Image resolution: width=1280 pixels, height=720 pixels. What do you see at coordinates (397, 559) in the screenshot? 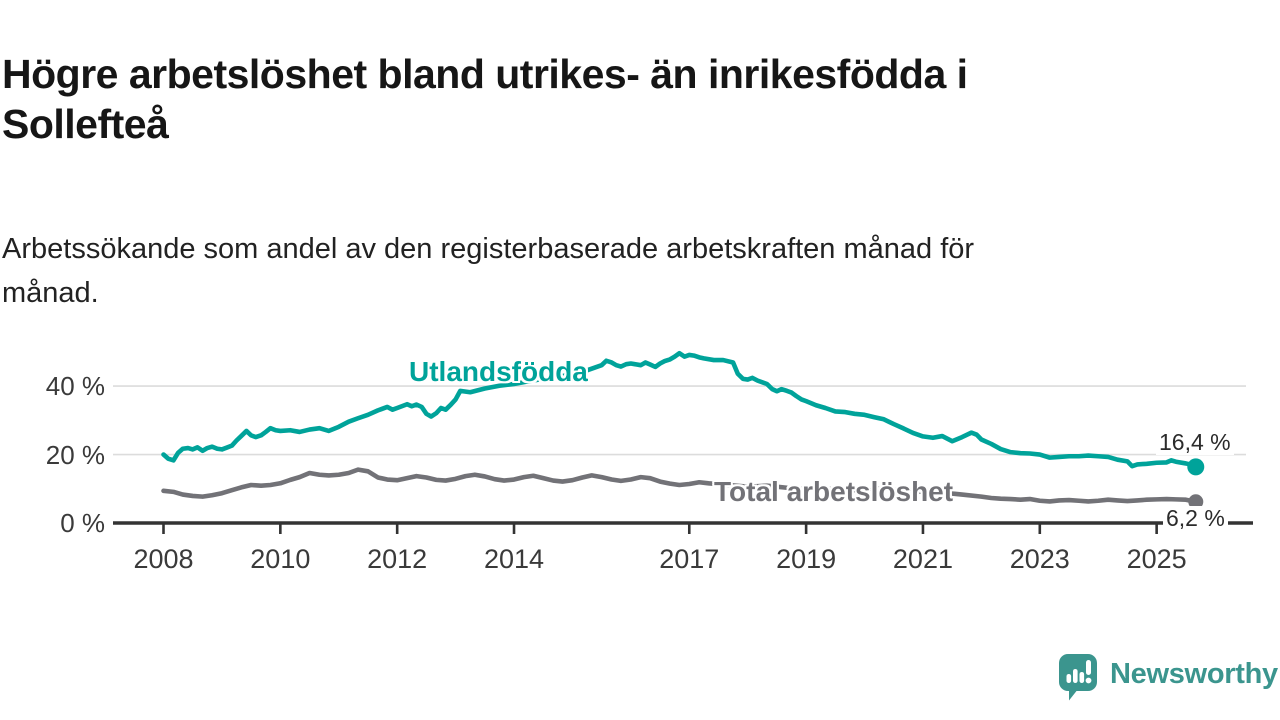
I see `x-tick-label: 2012` at bounding box center [397, 559].